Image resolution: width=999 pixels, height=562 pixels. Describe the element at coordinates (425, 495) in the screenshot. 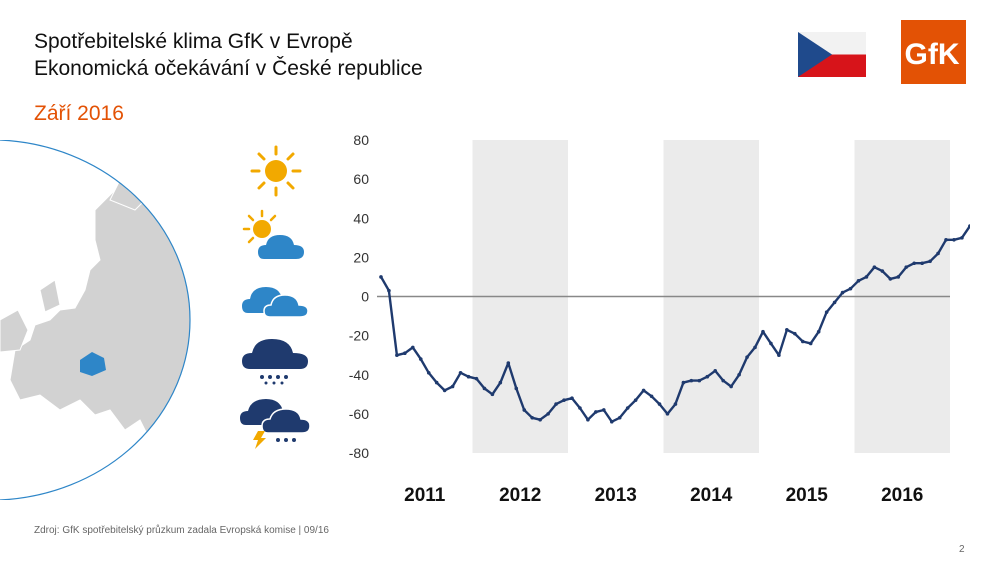

I see `x-year-label: 2011` at that location.